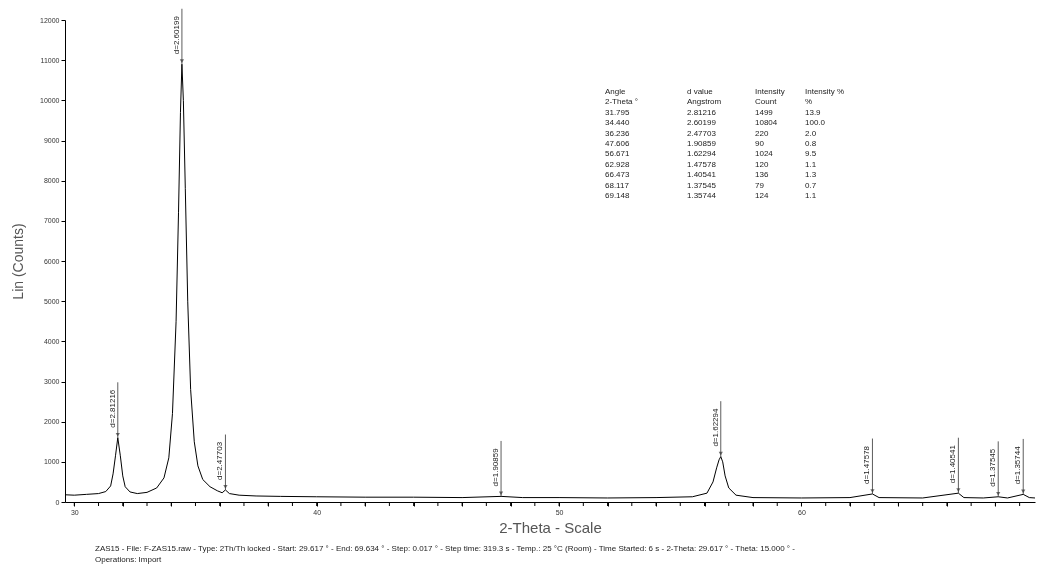 The width and height of the screenshot is (1040, 577). Describe the element at coordinates (993, 467) in the screenshot. I see `annotation: d=1.37545` at that location.